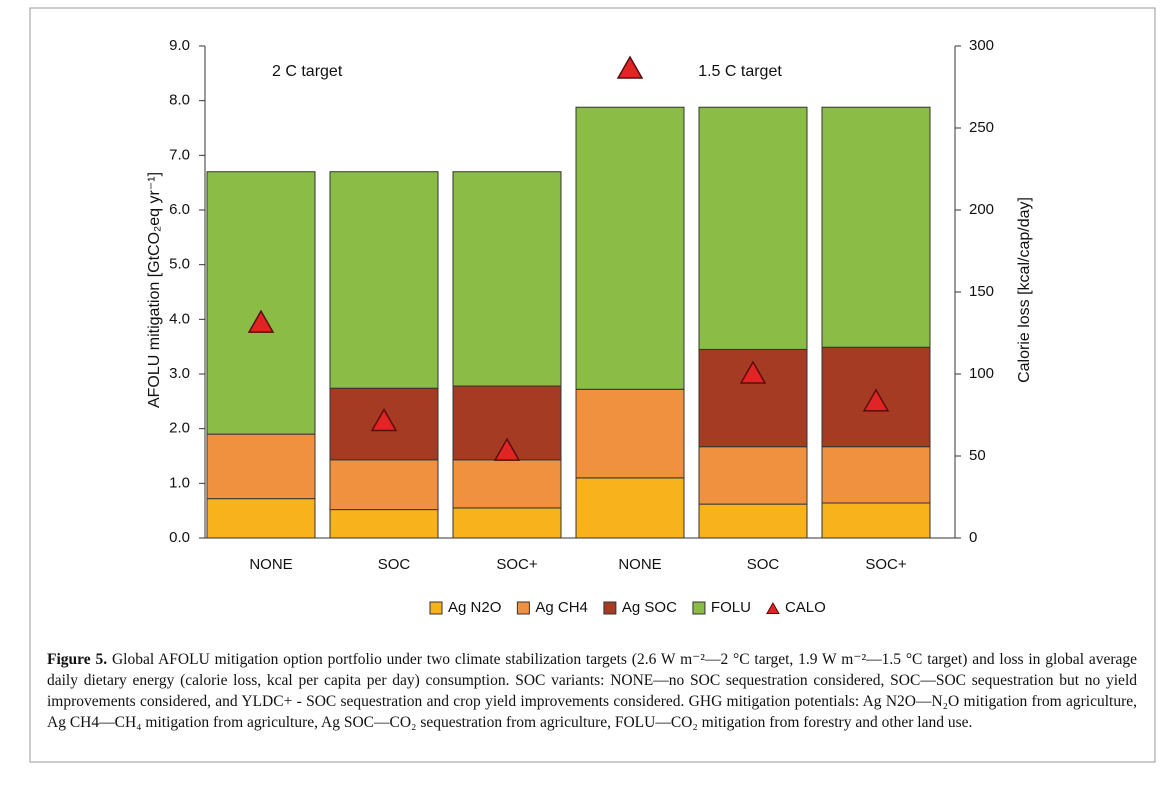  I want to click on y-tick-label: 1.0, so click(179, 482).